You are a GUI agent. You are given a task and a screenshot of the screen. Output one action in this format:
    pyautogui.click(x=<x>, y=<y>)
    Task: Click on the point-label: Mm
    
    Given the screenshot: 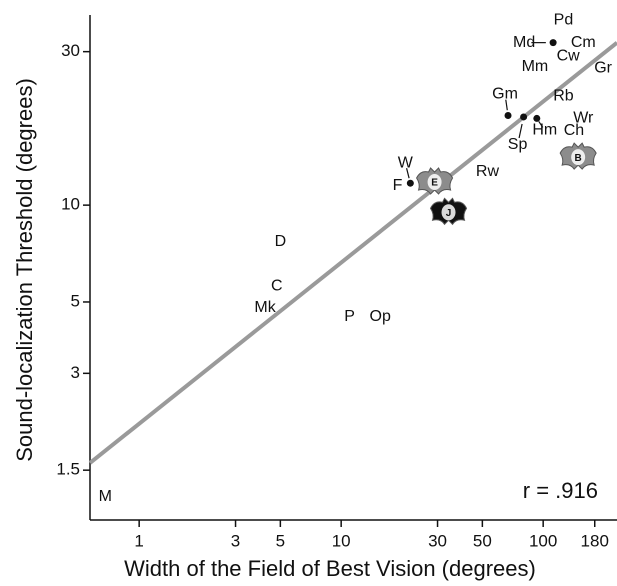 What is the action you would take?
    pyautogui.click(x=535, y=66)
    